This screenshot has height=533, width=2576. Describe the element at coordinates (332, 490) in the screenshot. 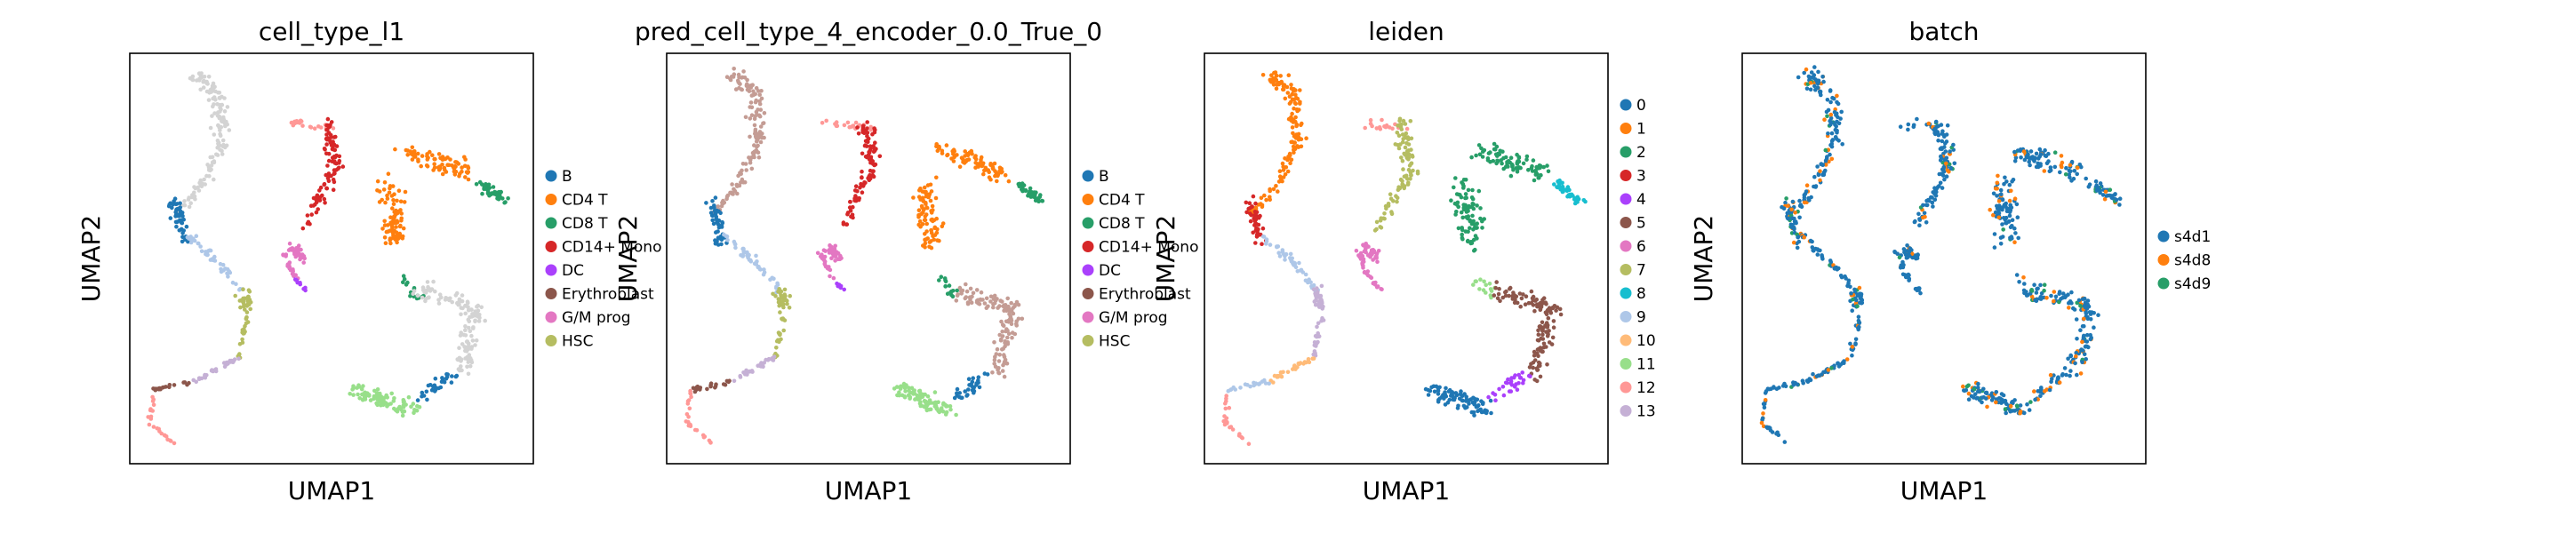

I see `x-axis-label: UMAP1` at that location.